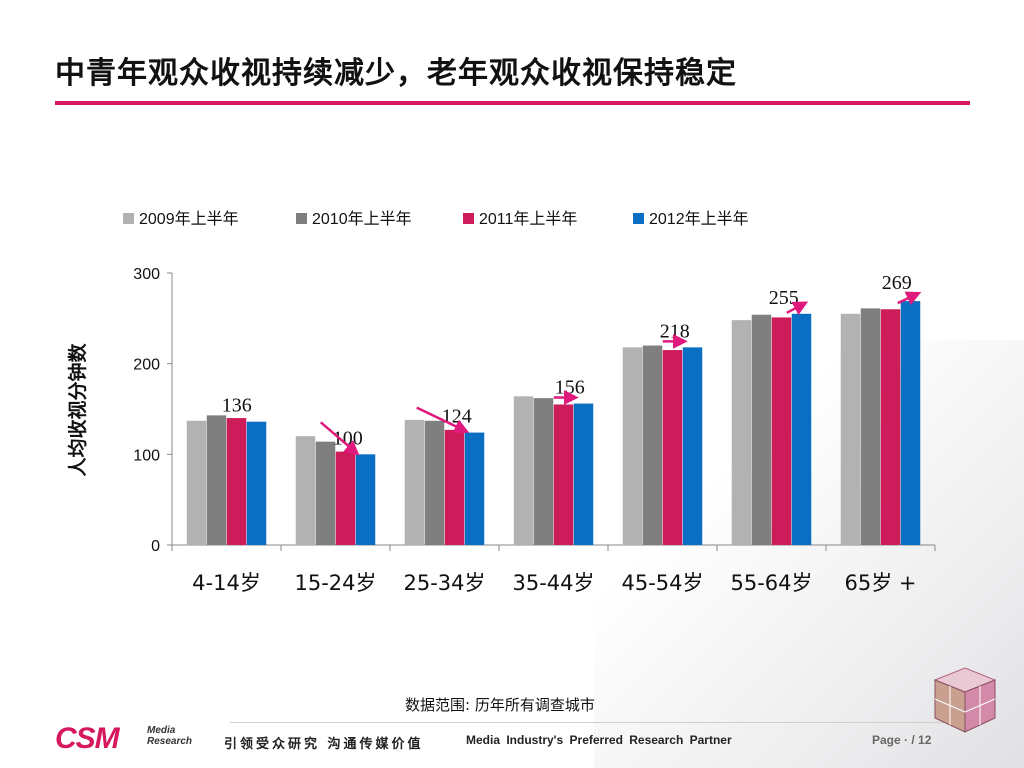 The height and width of the screenshot is (768, 1024). Describe the element at coordinates (881, 583) in the screenshot. I see `x-category-label: 65岁 +` at that location.